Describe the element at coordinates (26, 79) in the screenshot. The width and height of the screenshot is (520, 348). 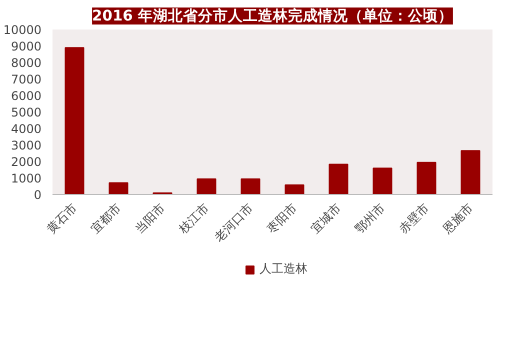
I see `y-tick-label: 7000` at that location.